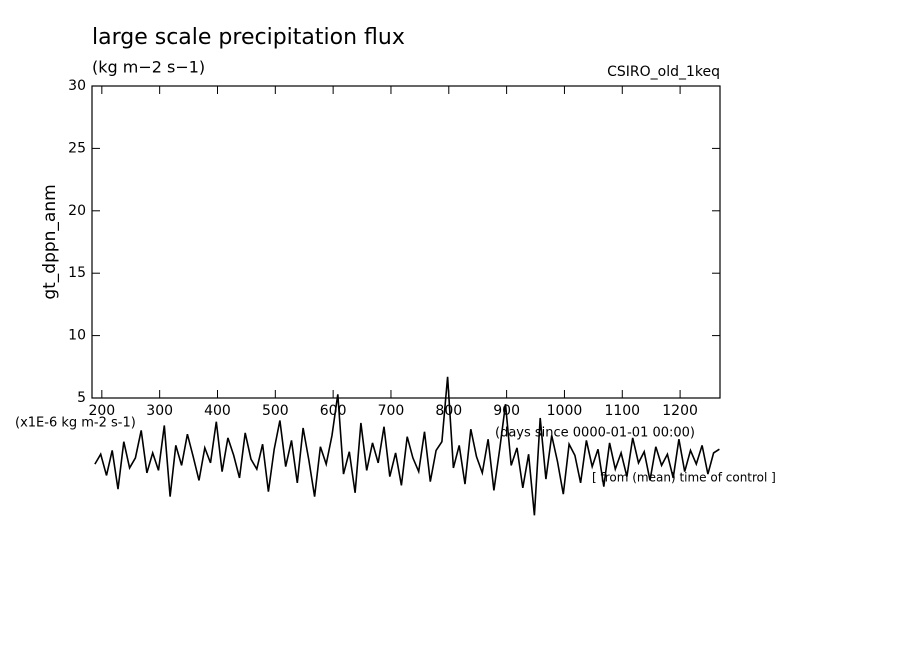  Describe the element at coordinates (684, 478) in the screenshot. I see `note: [ from (mean) time of control ]` at that location.